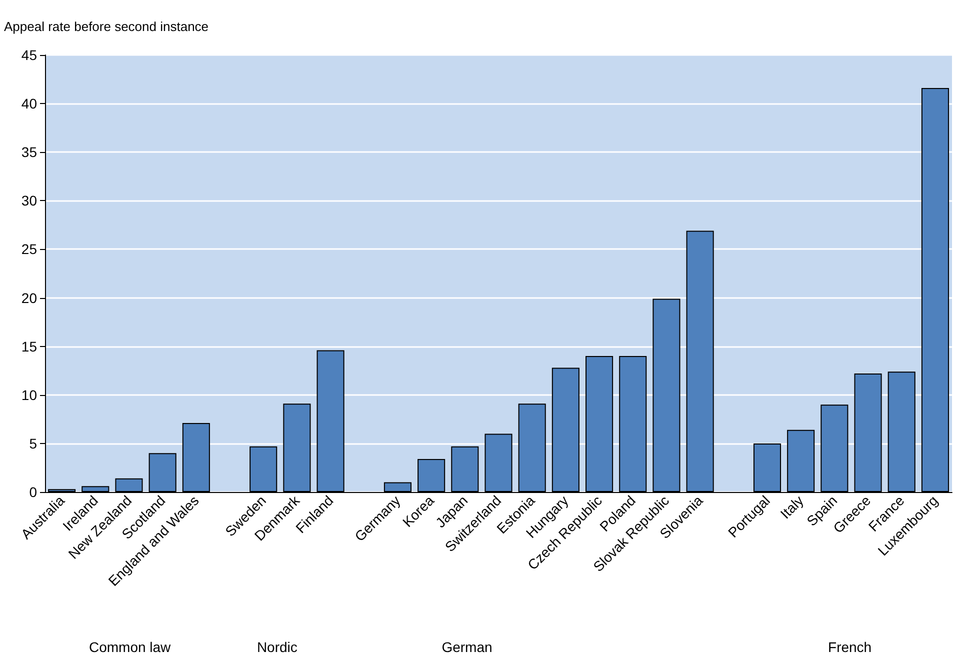 This screenshot has height=660, width=956. Describe the element at coordinates (29, 394) in the screenshot. I see `y-tick-label: 10` at that location.